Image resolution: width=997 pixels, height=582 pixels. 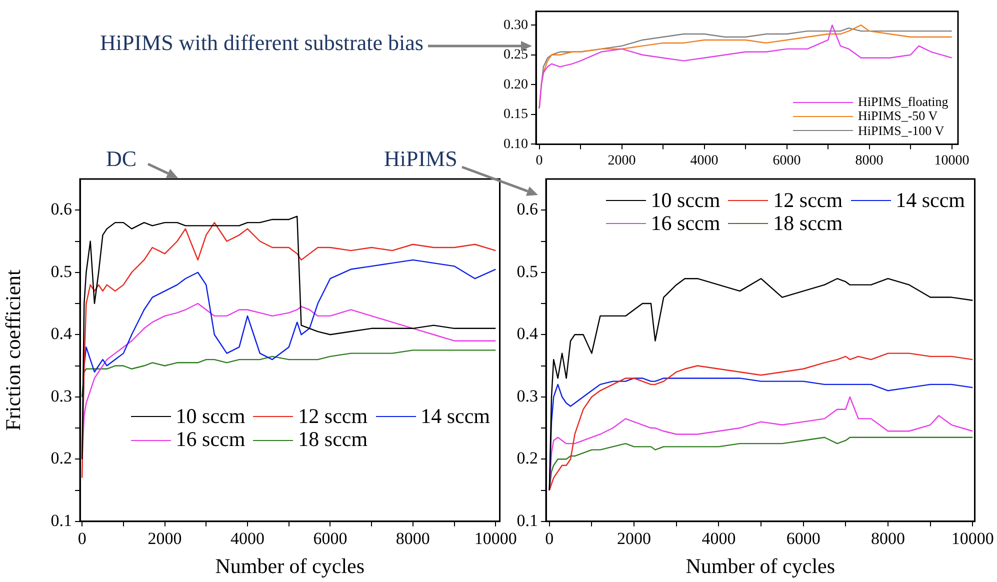 What do you see at coordinates (516, 84) in the screenshot?
I see `y-tick-label: 0.20` at bounding box center [516, 84].